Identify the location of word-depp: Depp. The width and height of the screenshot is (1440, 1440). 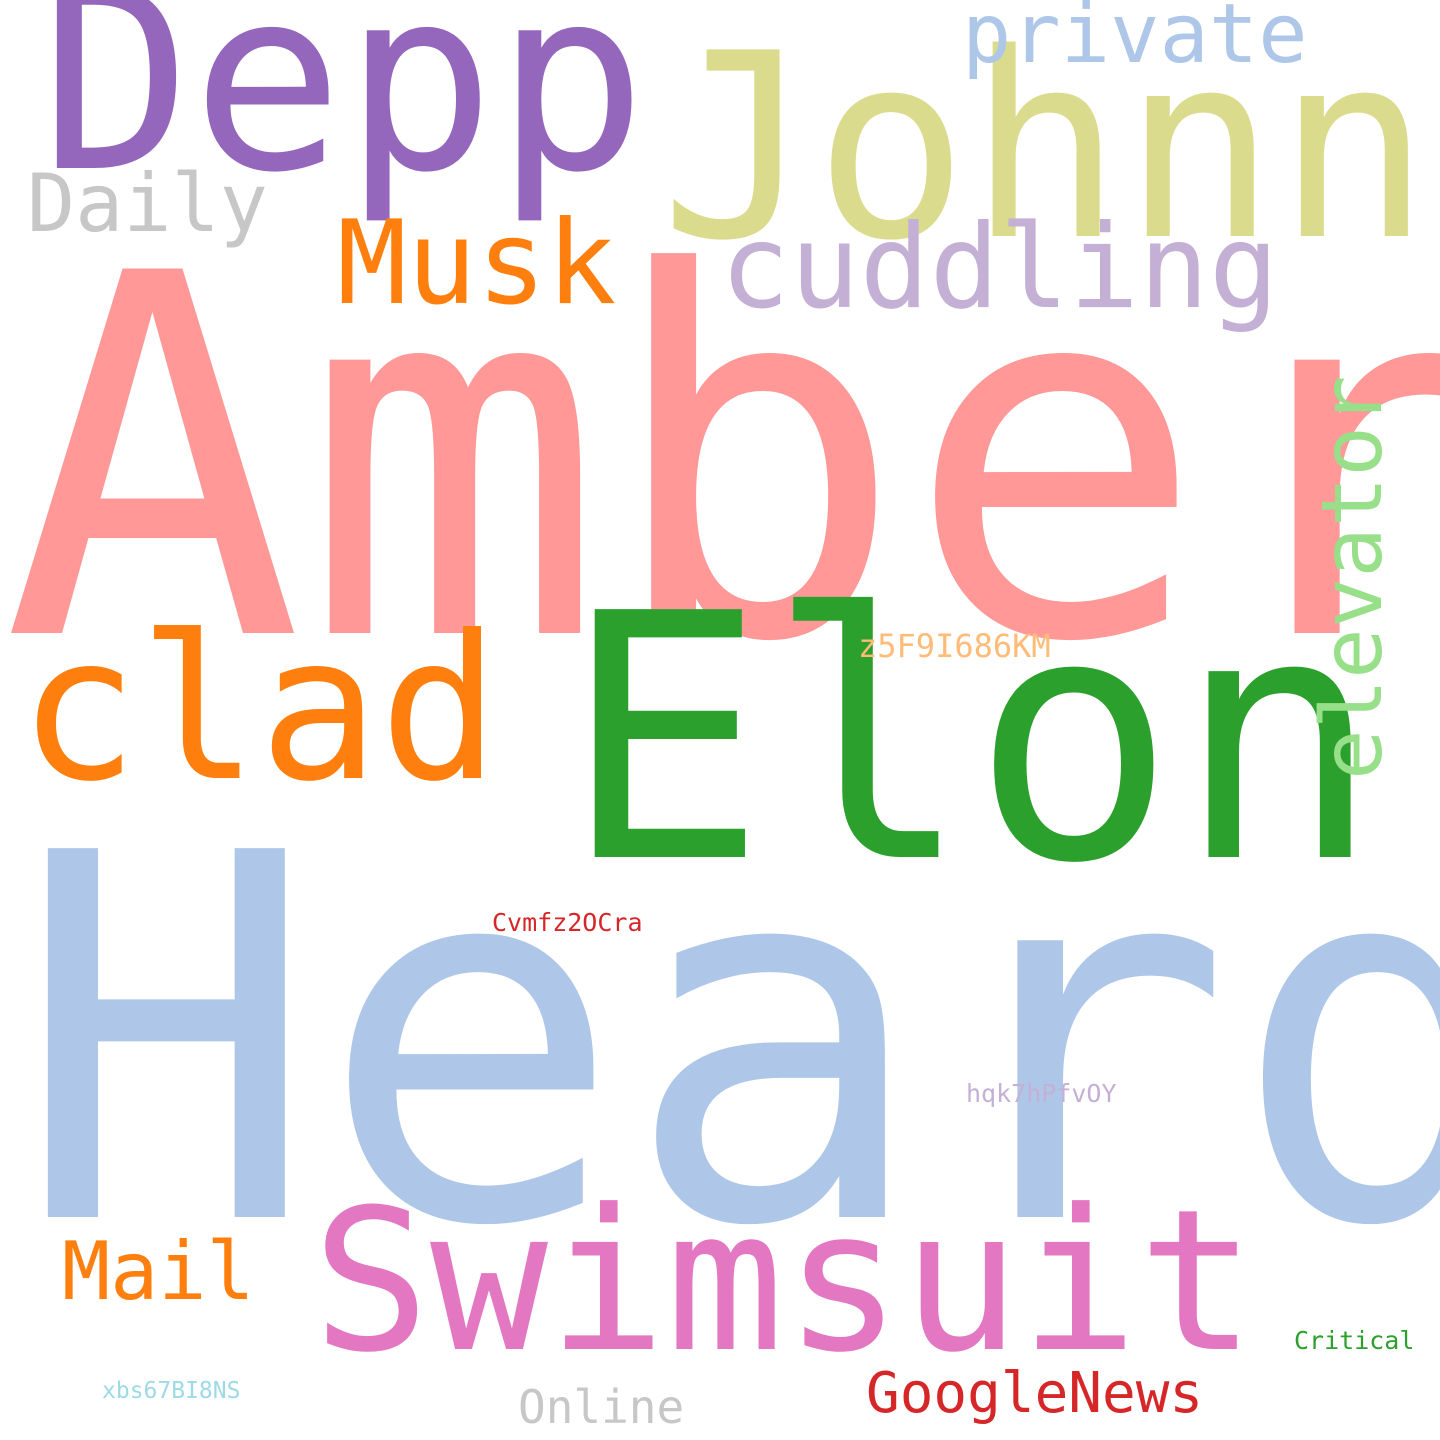
(343, 114).